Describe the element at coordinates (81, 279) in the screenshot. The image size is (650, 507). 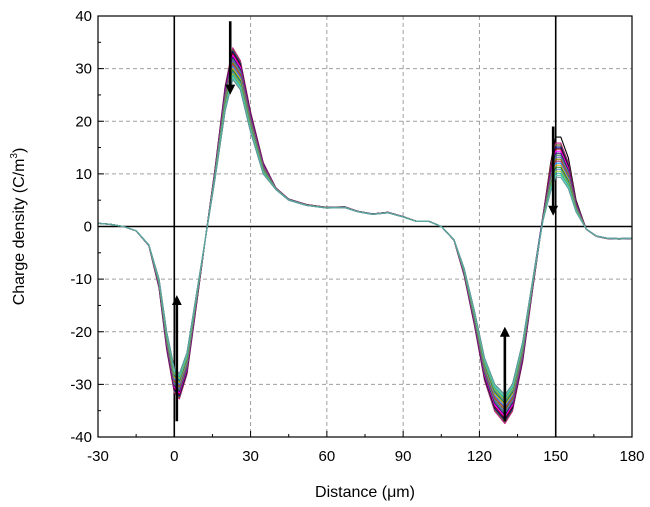
I see `y-tick-label: -10` at that location.